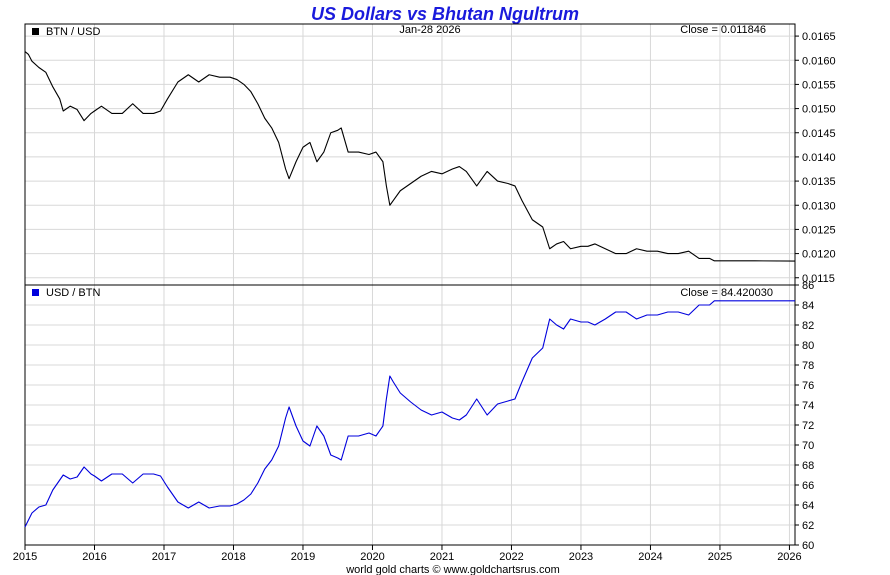  Describe the element at coordinates (808, 286) in the screenshot. I see `y-tick-label: 86` at that location.